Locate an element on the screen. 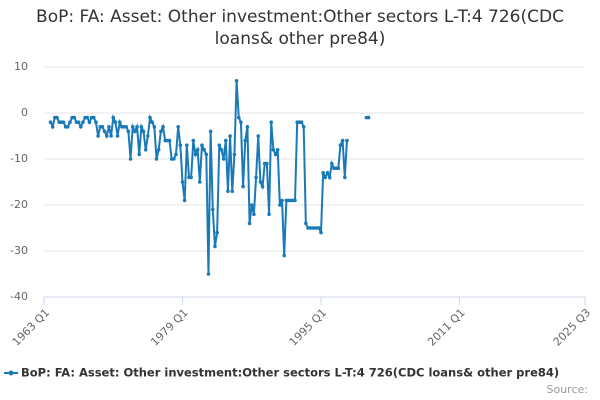  x-tick-label: 1979 Q1 is located at coordinates (169, 327).